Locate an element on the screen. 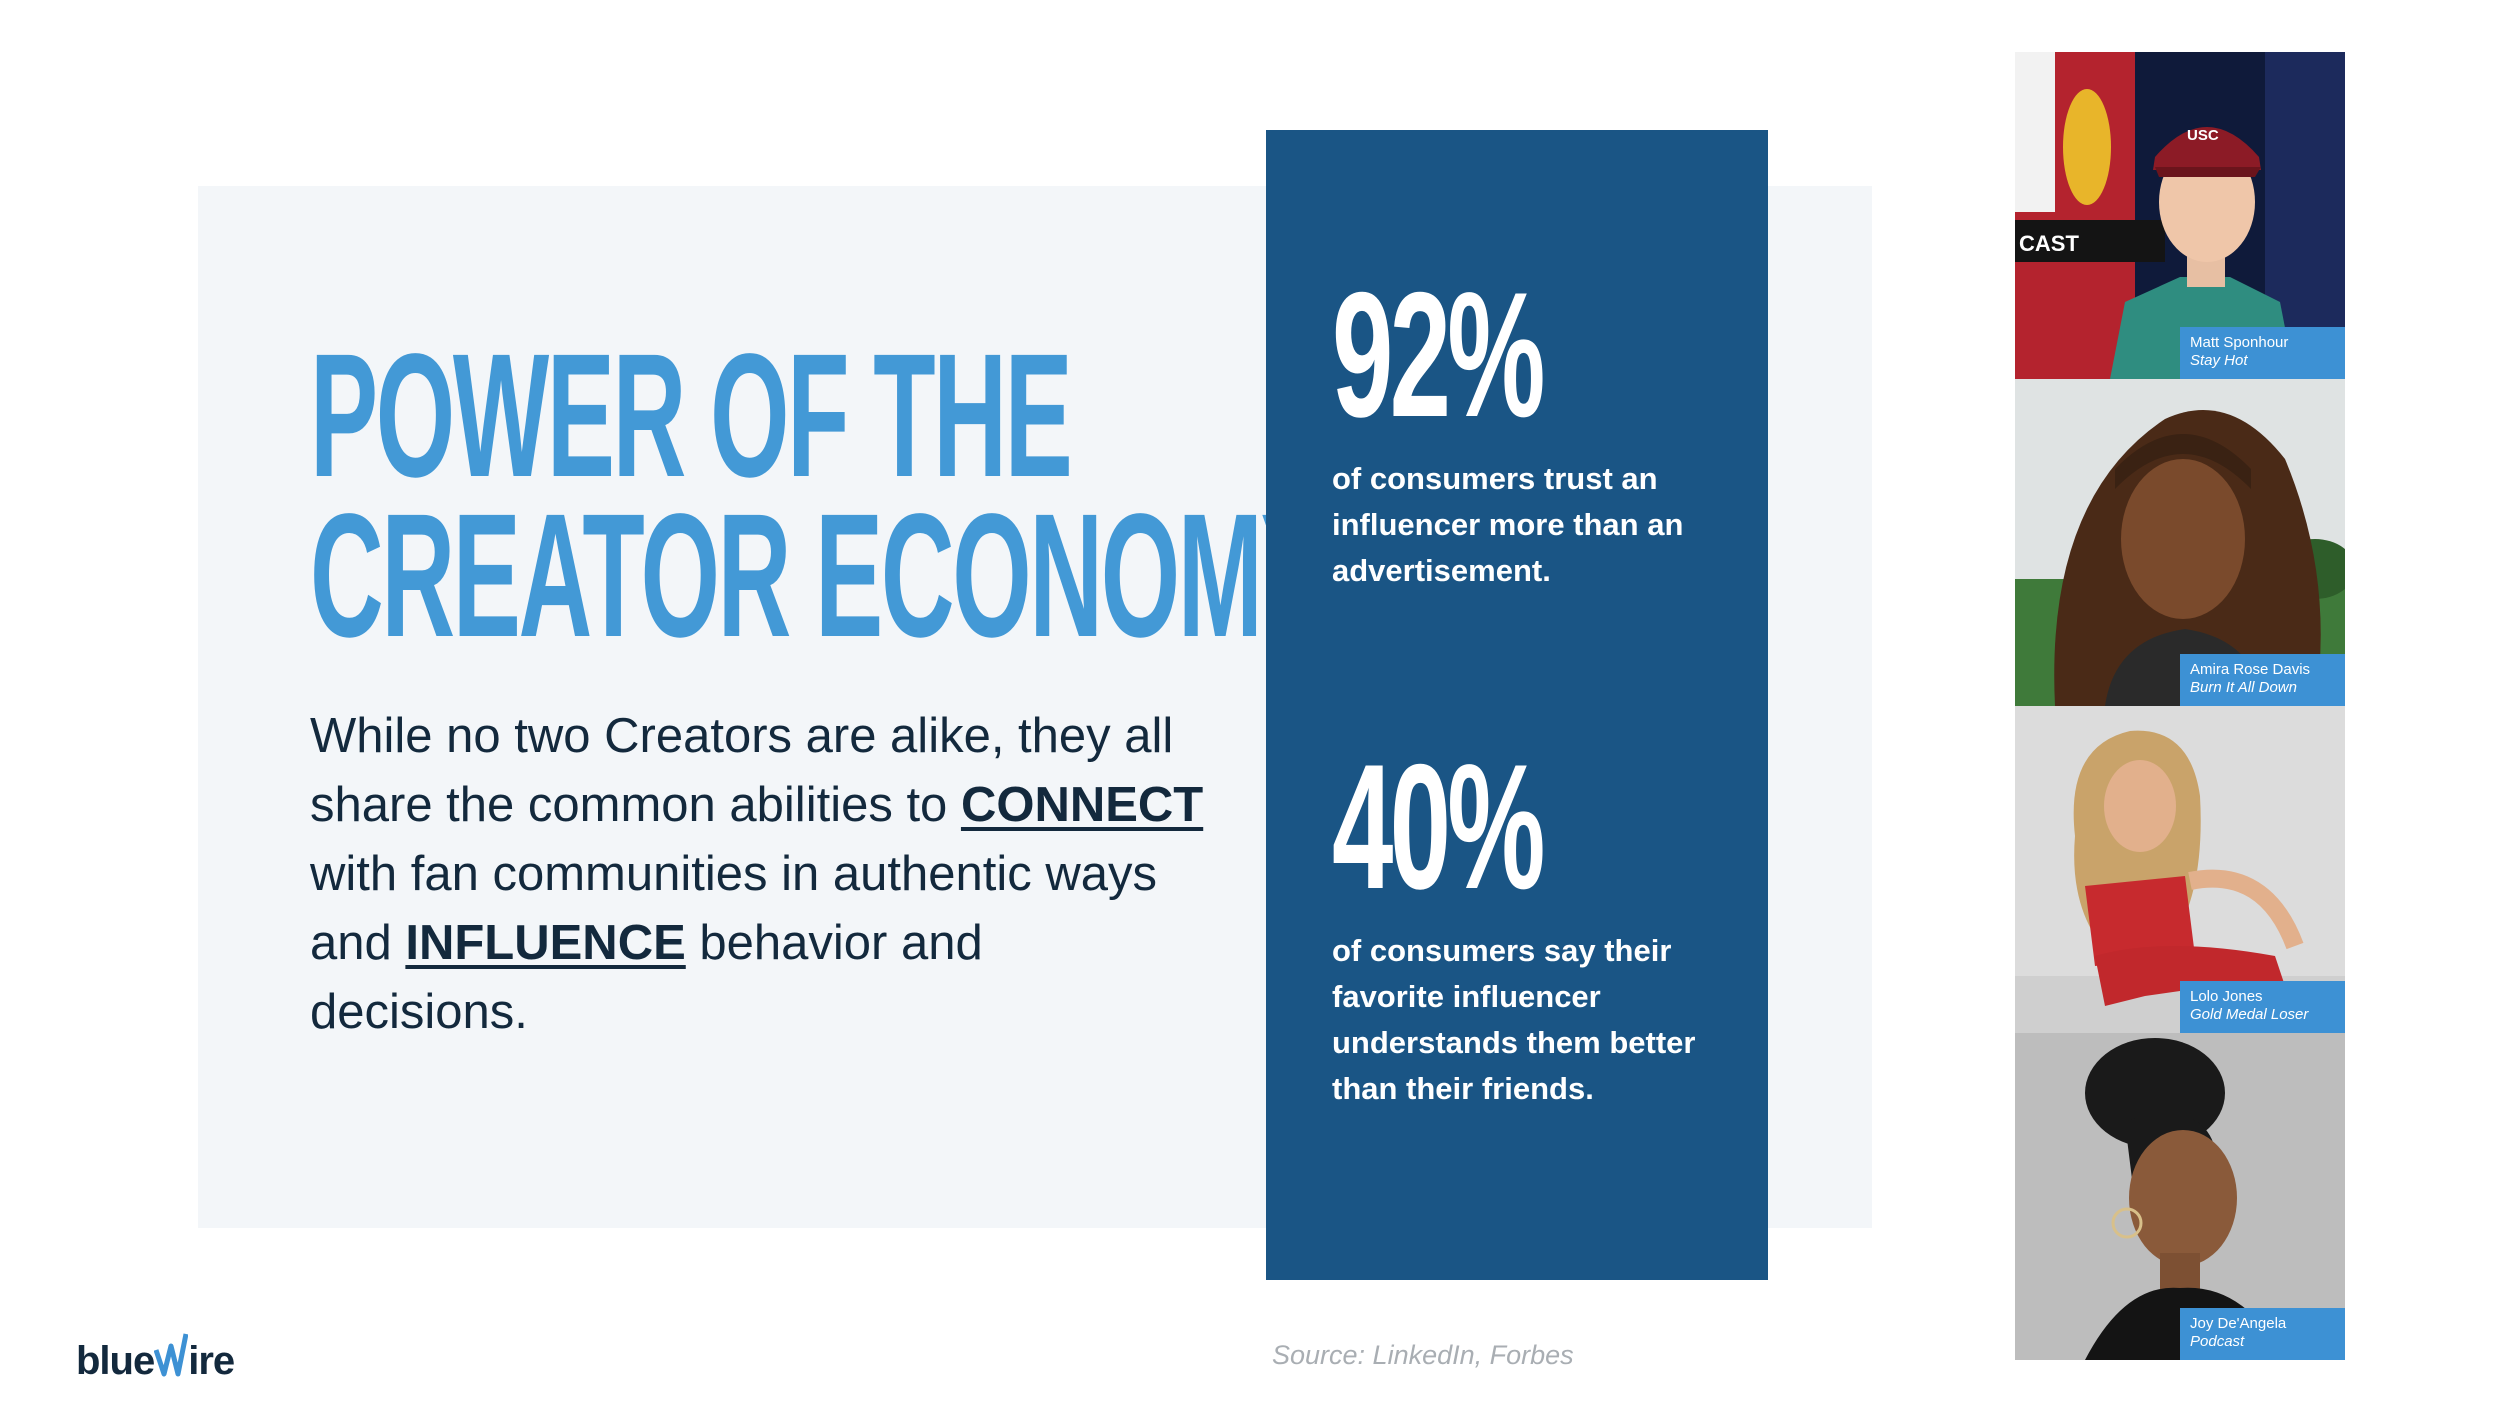  creator-photo-matt-sponhour: CAST USC Matt Sponhour Stay Hot is located at coordinates (2180, 215).